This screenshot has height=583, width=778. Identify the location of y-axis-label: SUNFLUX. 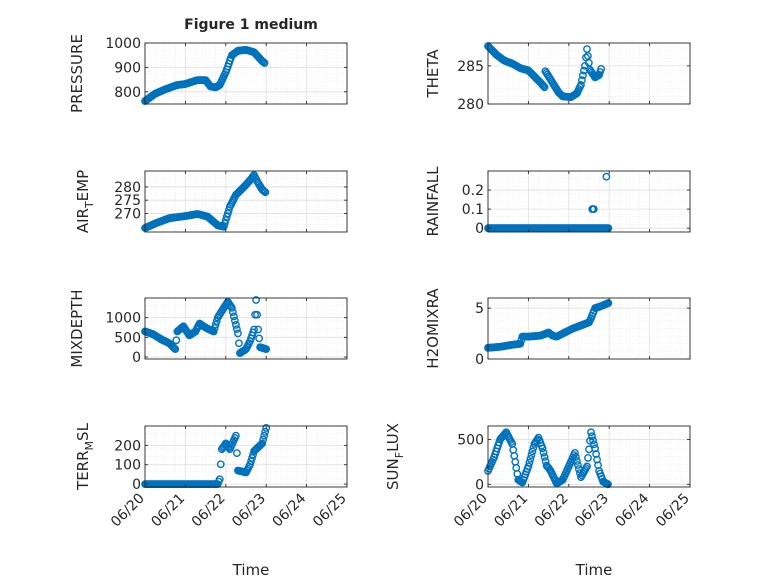
(395, 456).